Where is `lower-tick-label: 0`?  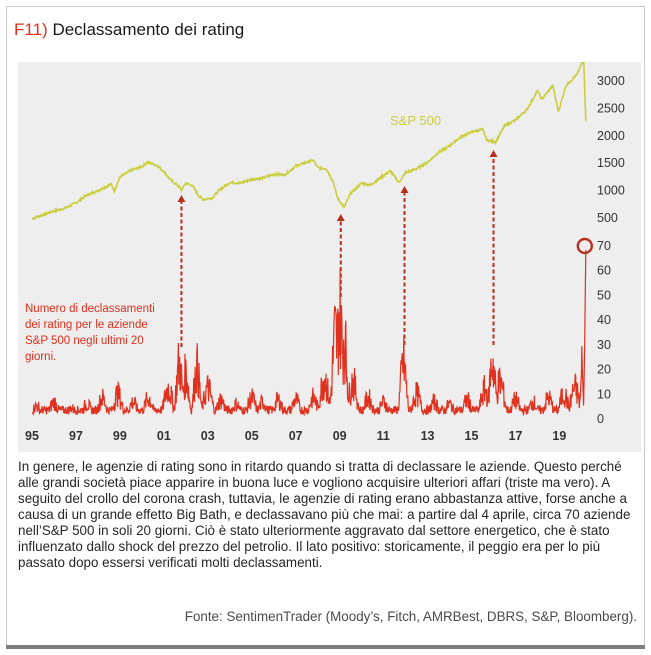 lower-tick-label: 0 is located at coordinates (600, 419).